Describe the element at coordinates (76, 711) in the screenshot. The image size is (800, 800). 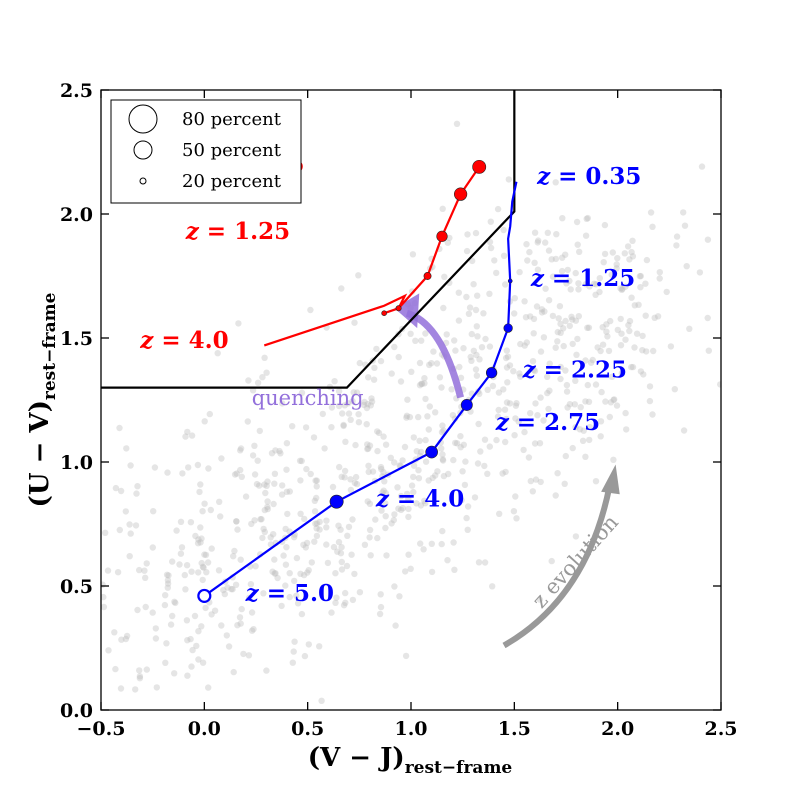
I see `y-tick-label: 0.0` at that location.